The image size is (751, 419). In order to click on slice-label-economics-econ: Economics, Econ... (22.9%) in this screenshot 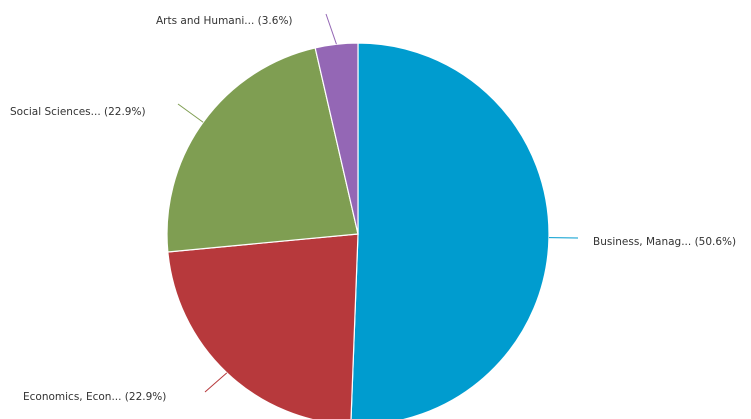, I will do `click(94, 397)`.